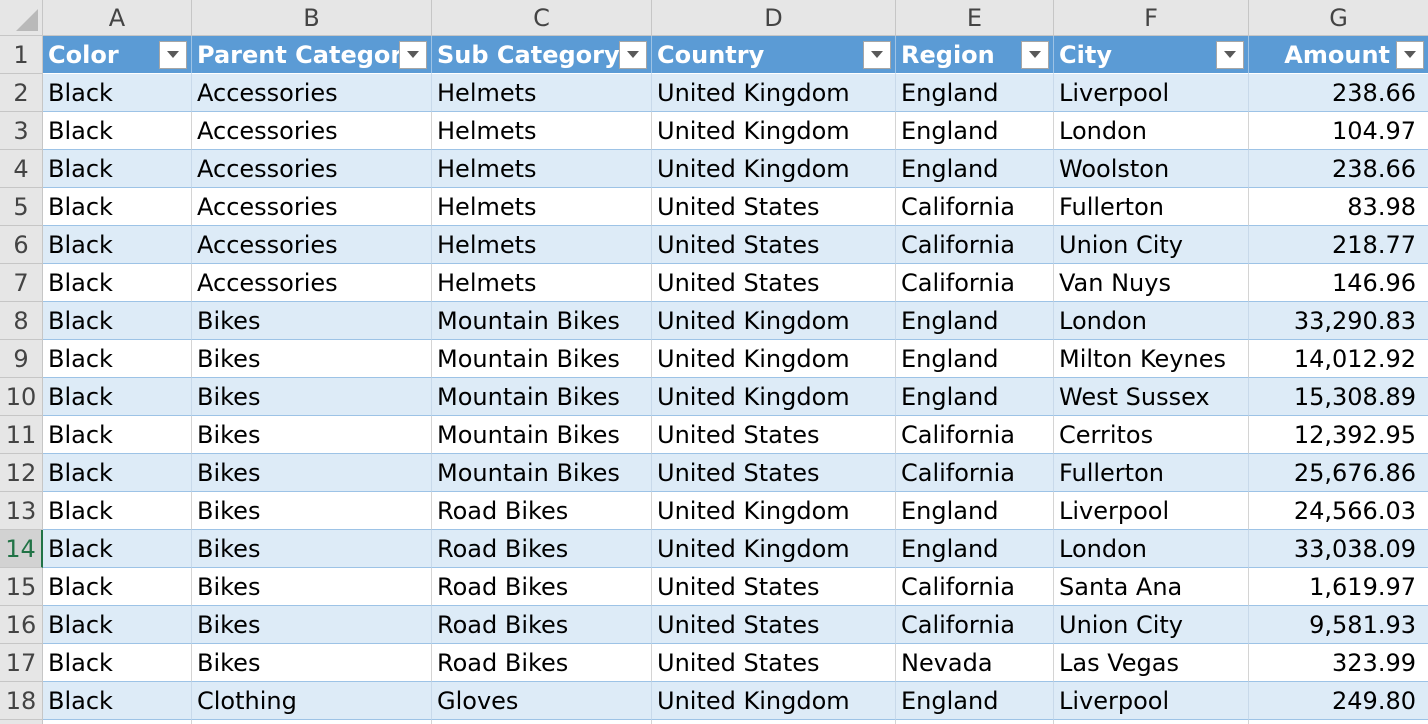  Describe the element at coordinates (1151, 245) in the screenshot. I see `table-cell: Union City` at that location.